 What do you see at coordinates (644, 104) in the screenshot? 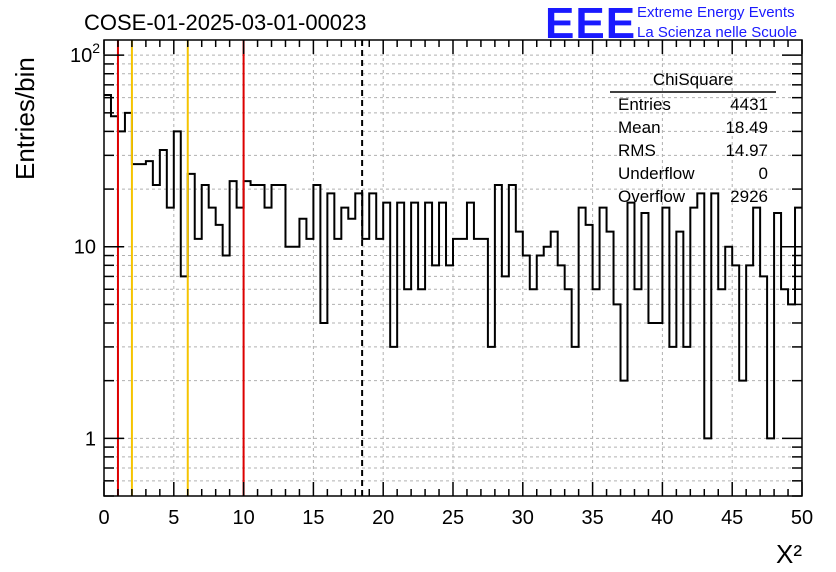
I see `stats-label: Entries` at bounding box center [644, 104].